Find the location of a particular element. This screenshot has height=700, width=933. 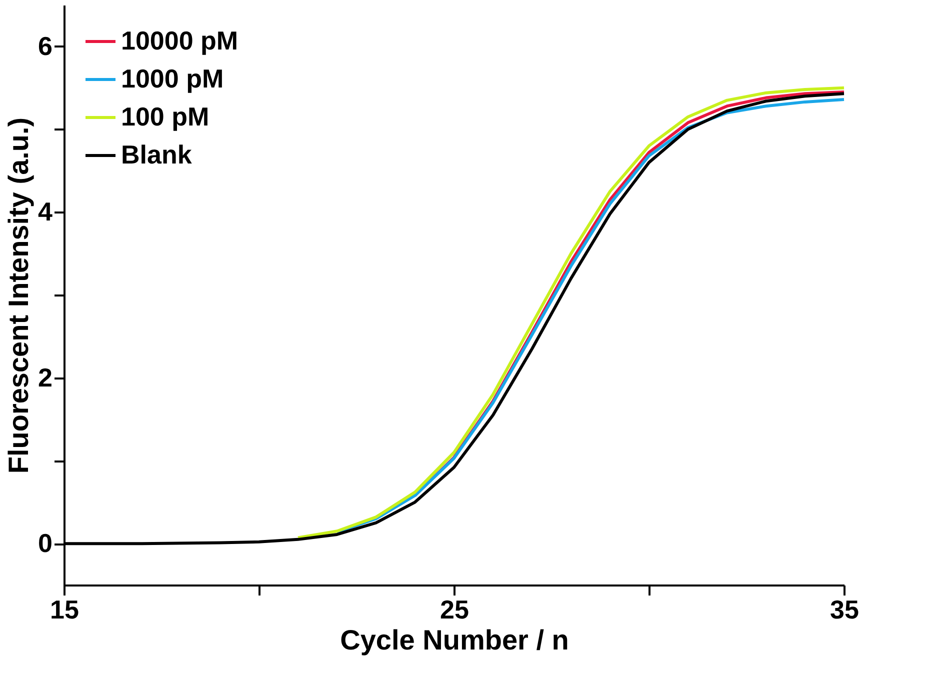

legend-label: 100 pM is located at coordinates (165, 117).